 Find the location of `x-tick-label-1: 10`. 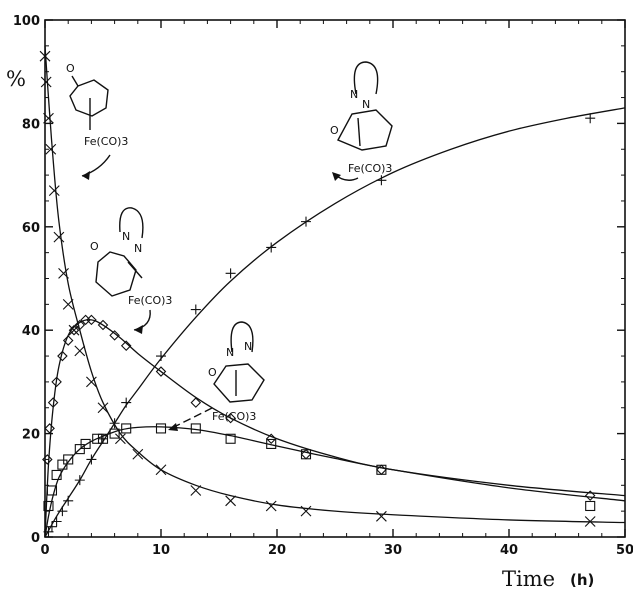

x-tick-label-1: 10 is located at coordinates (161, 550).